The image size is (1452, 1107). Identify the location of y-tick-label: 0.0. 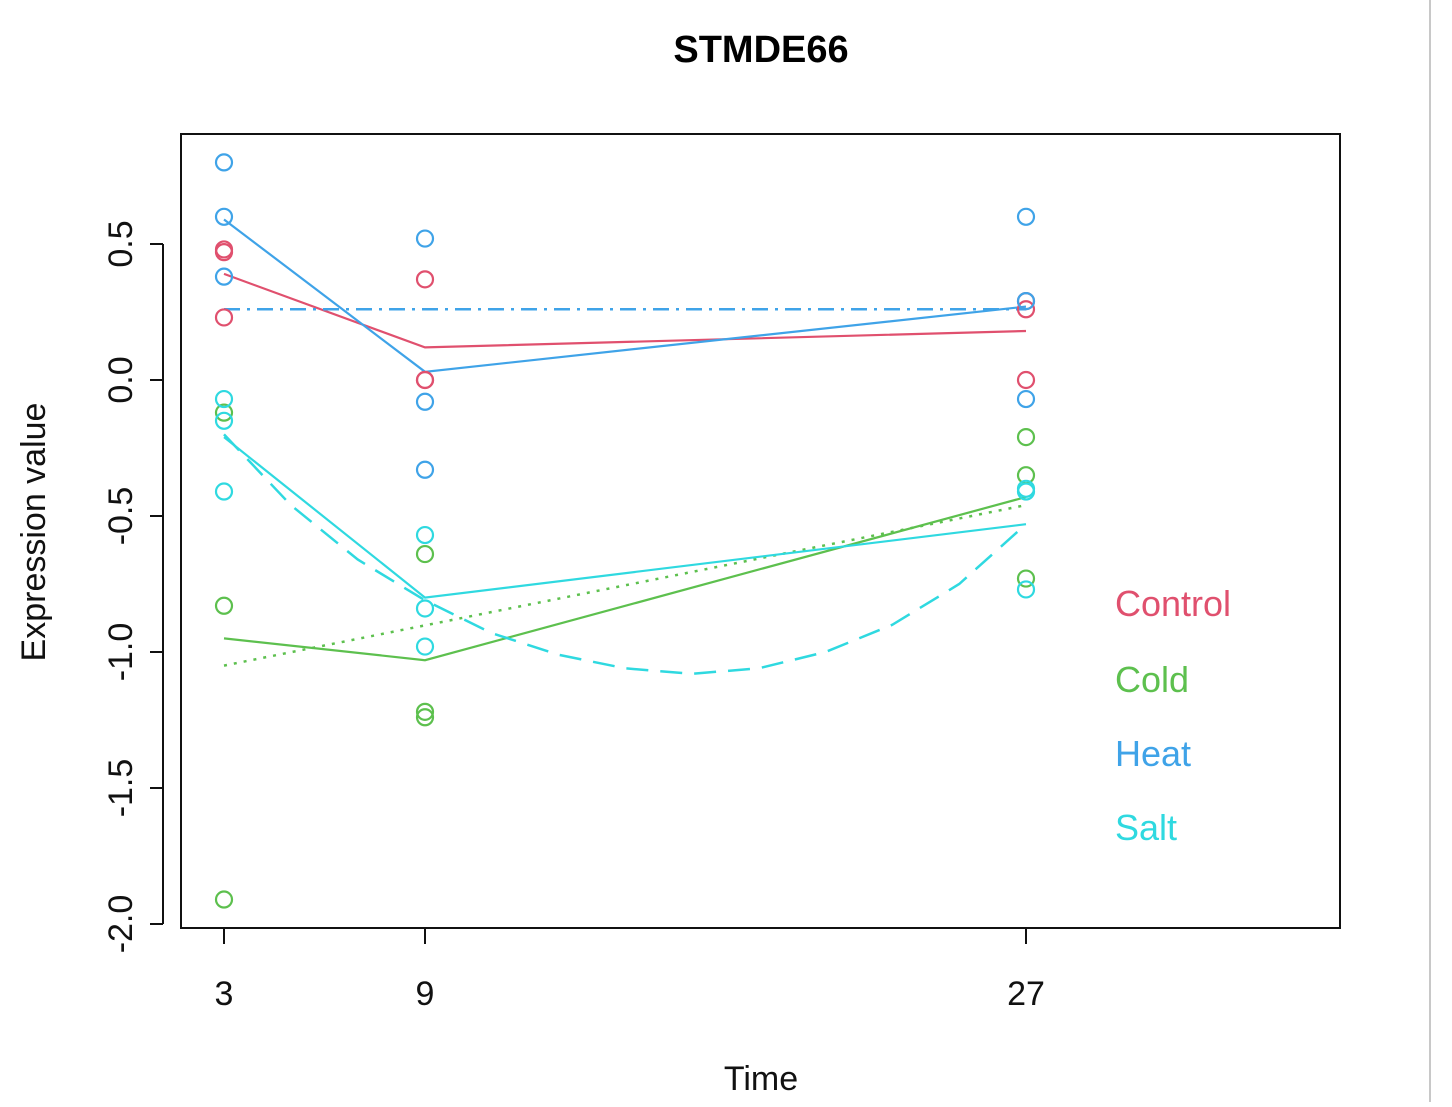
(121, 379).